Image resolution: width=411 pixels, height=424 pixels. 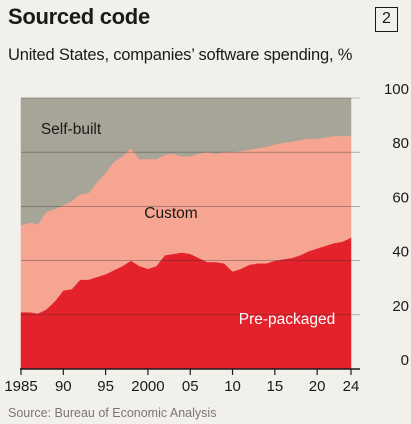 I want to click on x-tick-label-2000: 2000, so click(x=147, y=386).